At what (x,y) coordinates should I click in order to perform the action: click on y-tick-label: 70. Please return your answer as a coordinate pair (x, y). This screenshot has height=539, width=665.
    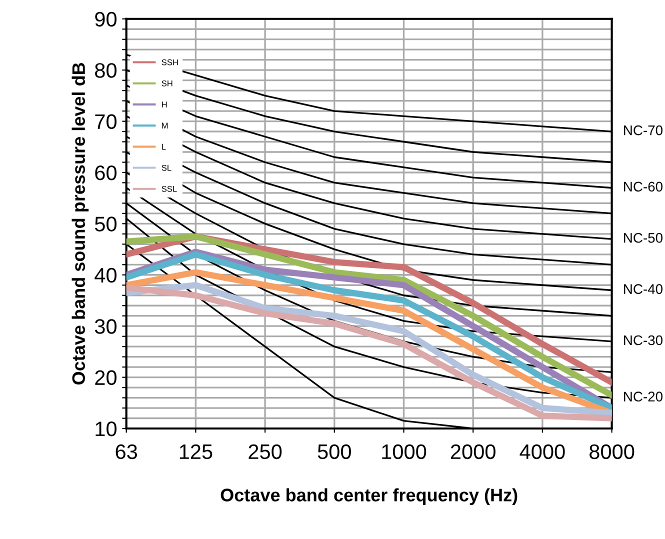
    Looking at the image, I should click on (106, 122).